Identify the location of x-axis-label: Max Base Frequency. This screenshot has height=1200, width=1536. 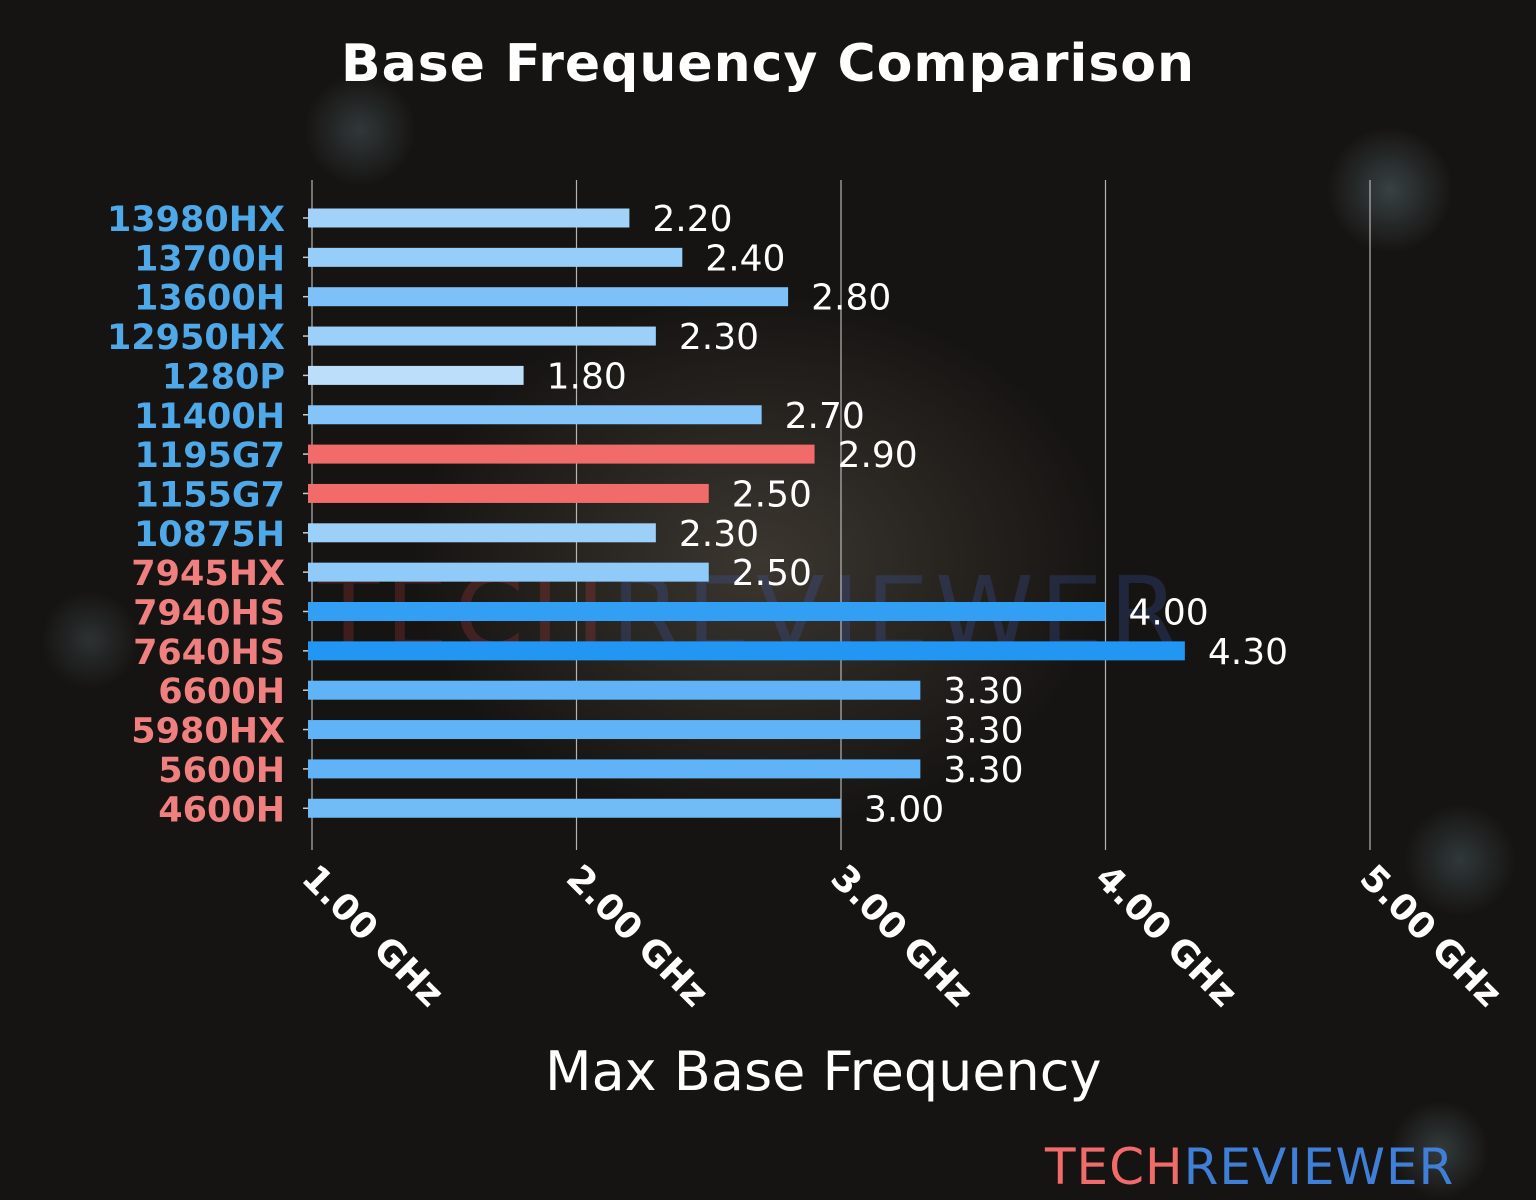
(823, 1071).